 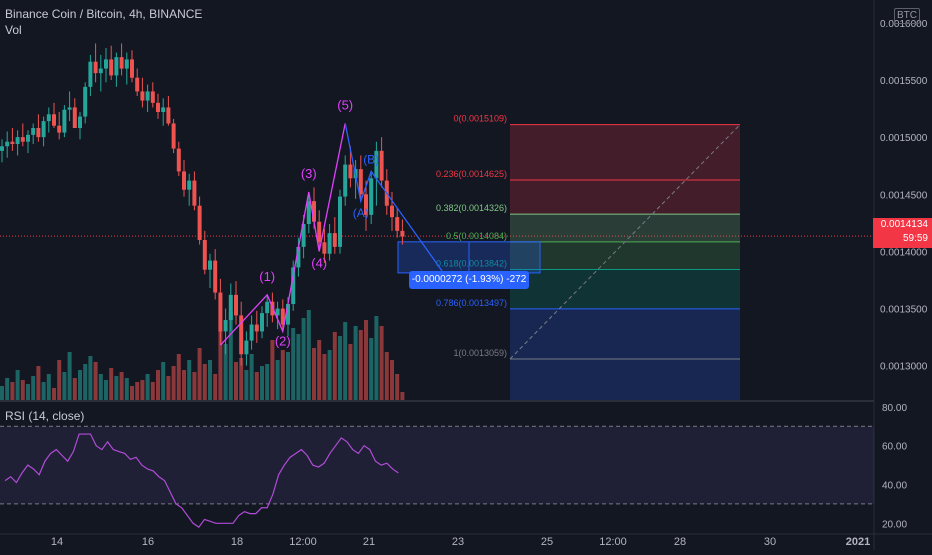 What do you see at coordinates (104, 14) in the screenshot?
I see `symbol-title: Binance Coin / Bitcoin, 4h, BINANCE` at bounding box center [104, 14].